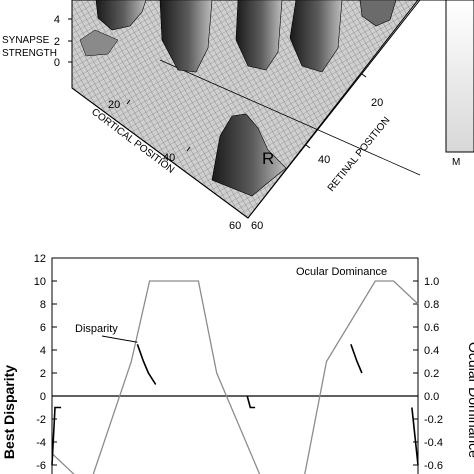  Describe the element at coordinates (431, 328) in the screenshot. I see `right-tick-label: 0.6` at that location.